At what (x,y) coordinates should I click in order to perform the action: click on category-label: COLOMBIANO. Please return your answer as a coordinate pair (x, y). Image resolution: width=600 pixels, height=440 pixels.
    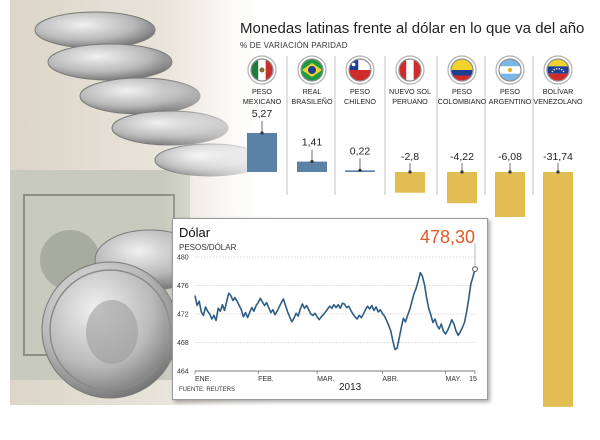
    Looking at the image, I should click on (462, 101).